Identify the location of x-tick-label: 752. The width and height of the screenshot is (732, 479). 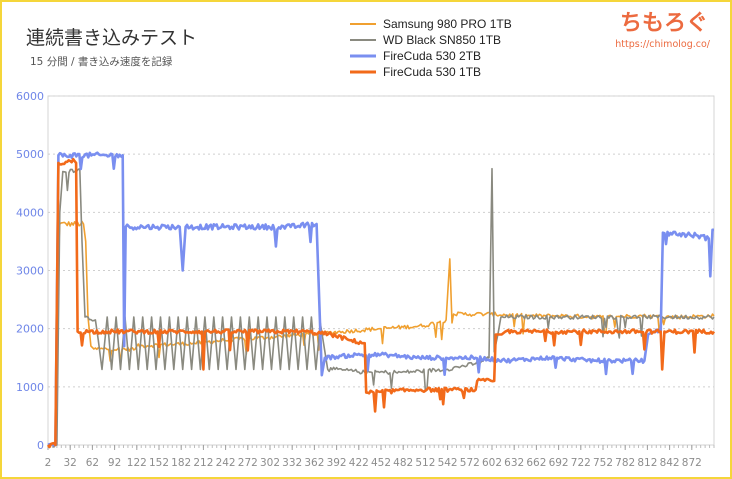
(603, 463).